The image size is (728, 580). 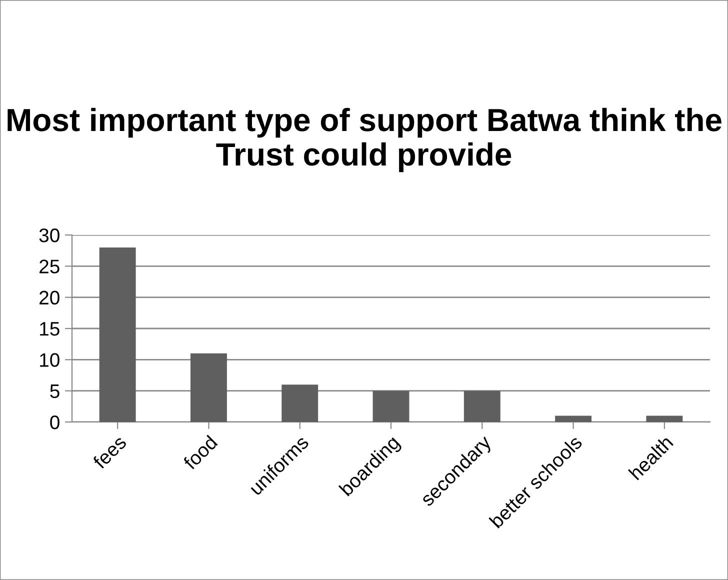 What do you see at coordinates (50, 329) in the screenshot?
I see `y-tick-label: 15` at bounding box center [50, 329].